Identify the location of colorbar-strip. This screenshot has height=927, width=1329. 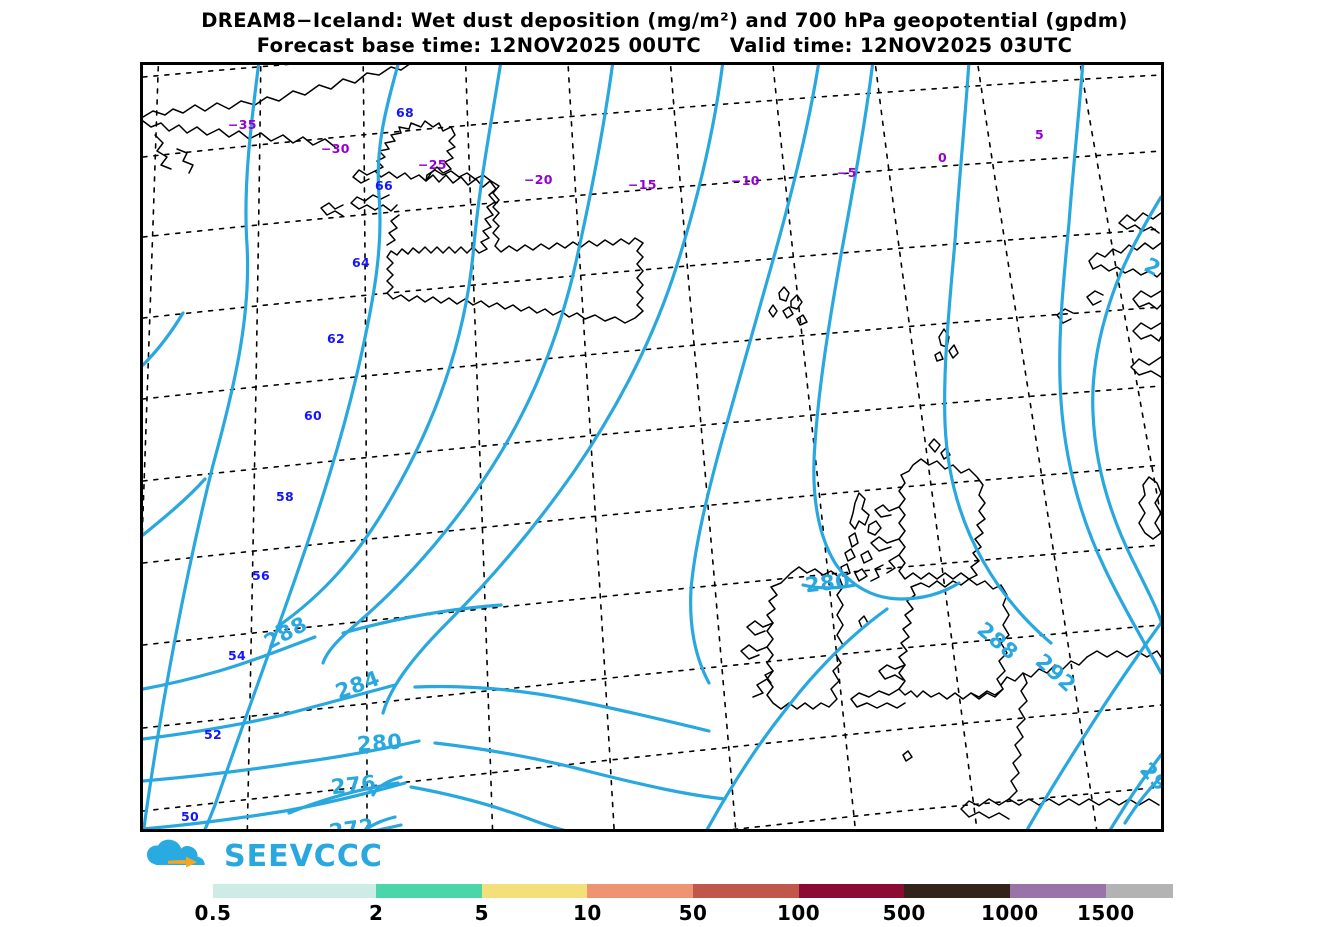
(693, 891).